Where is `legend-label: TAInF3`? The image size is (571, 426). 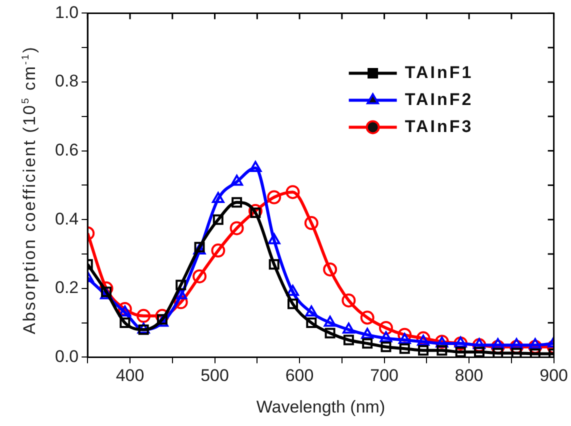
legend-label: TAInF3 is located at coordinates (439, 126).